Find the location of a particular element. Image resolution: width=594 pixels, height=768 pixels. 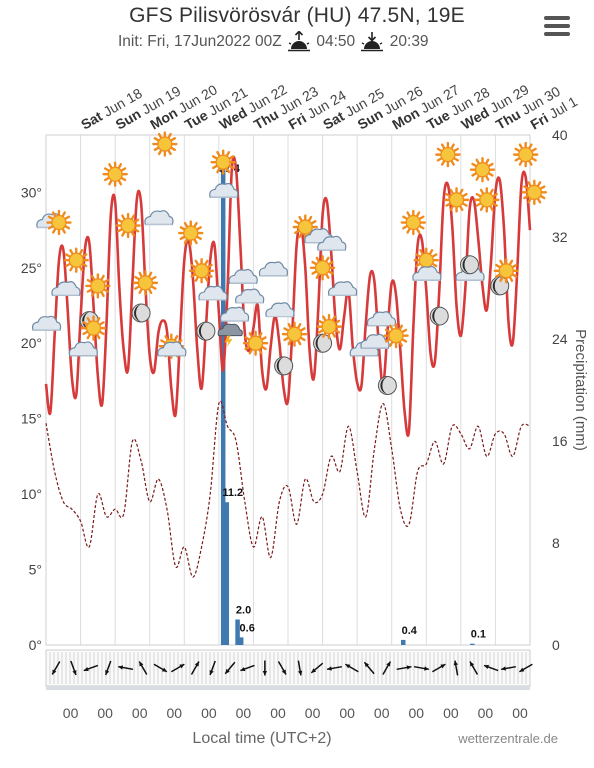

precip-tick-label: 24 is located at coordinates (560, 339).